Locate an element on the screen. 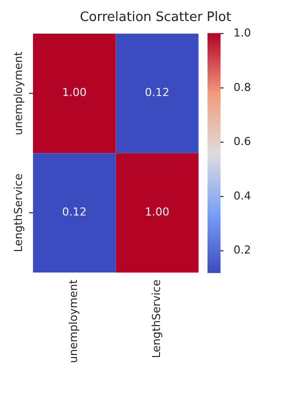  chart-title: Correlation Scatter Plot is located at coordinates (156, 18).